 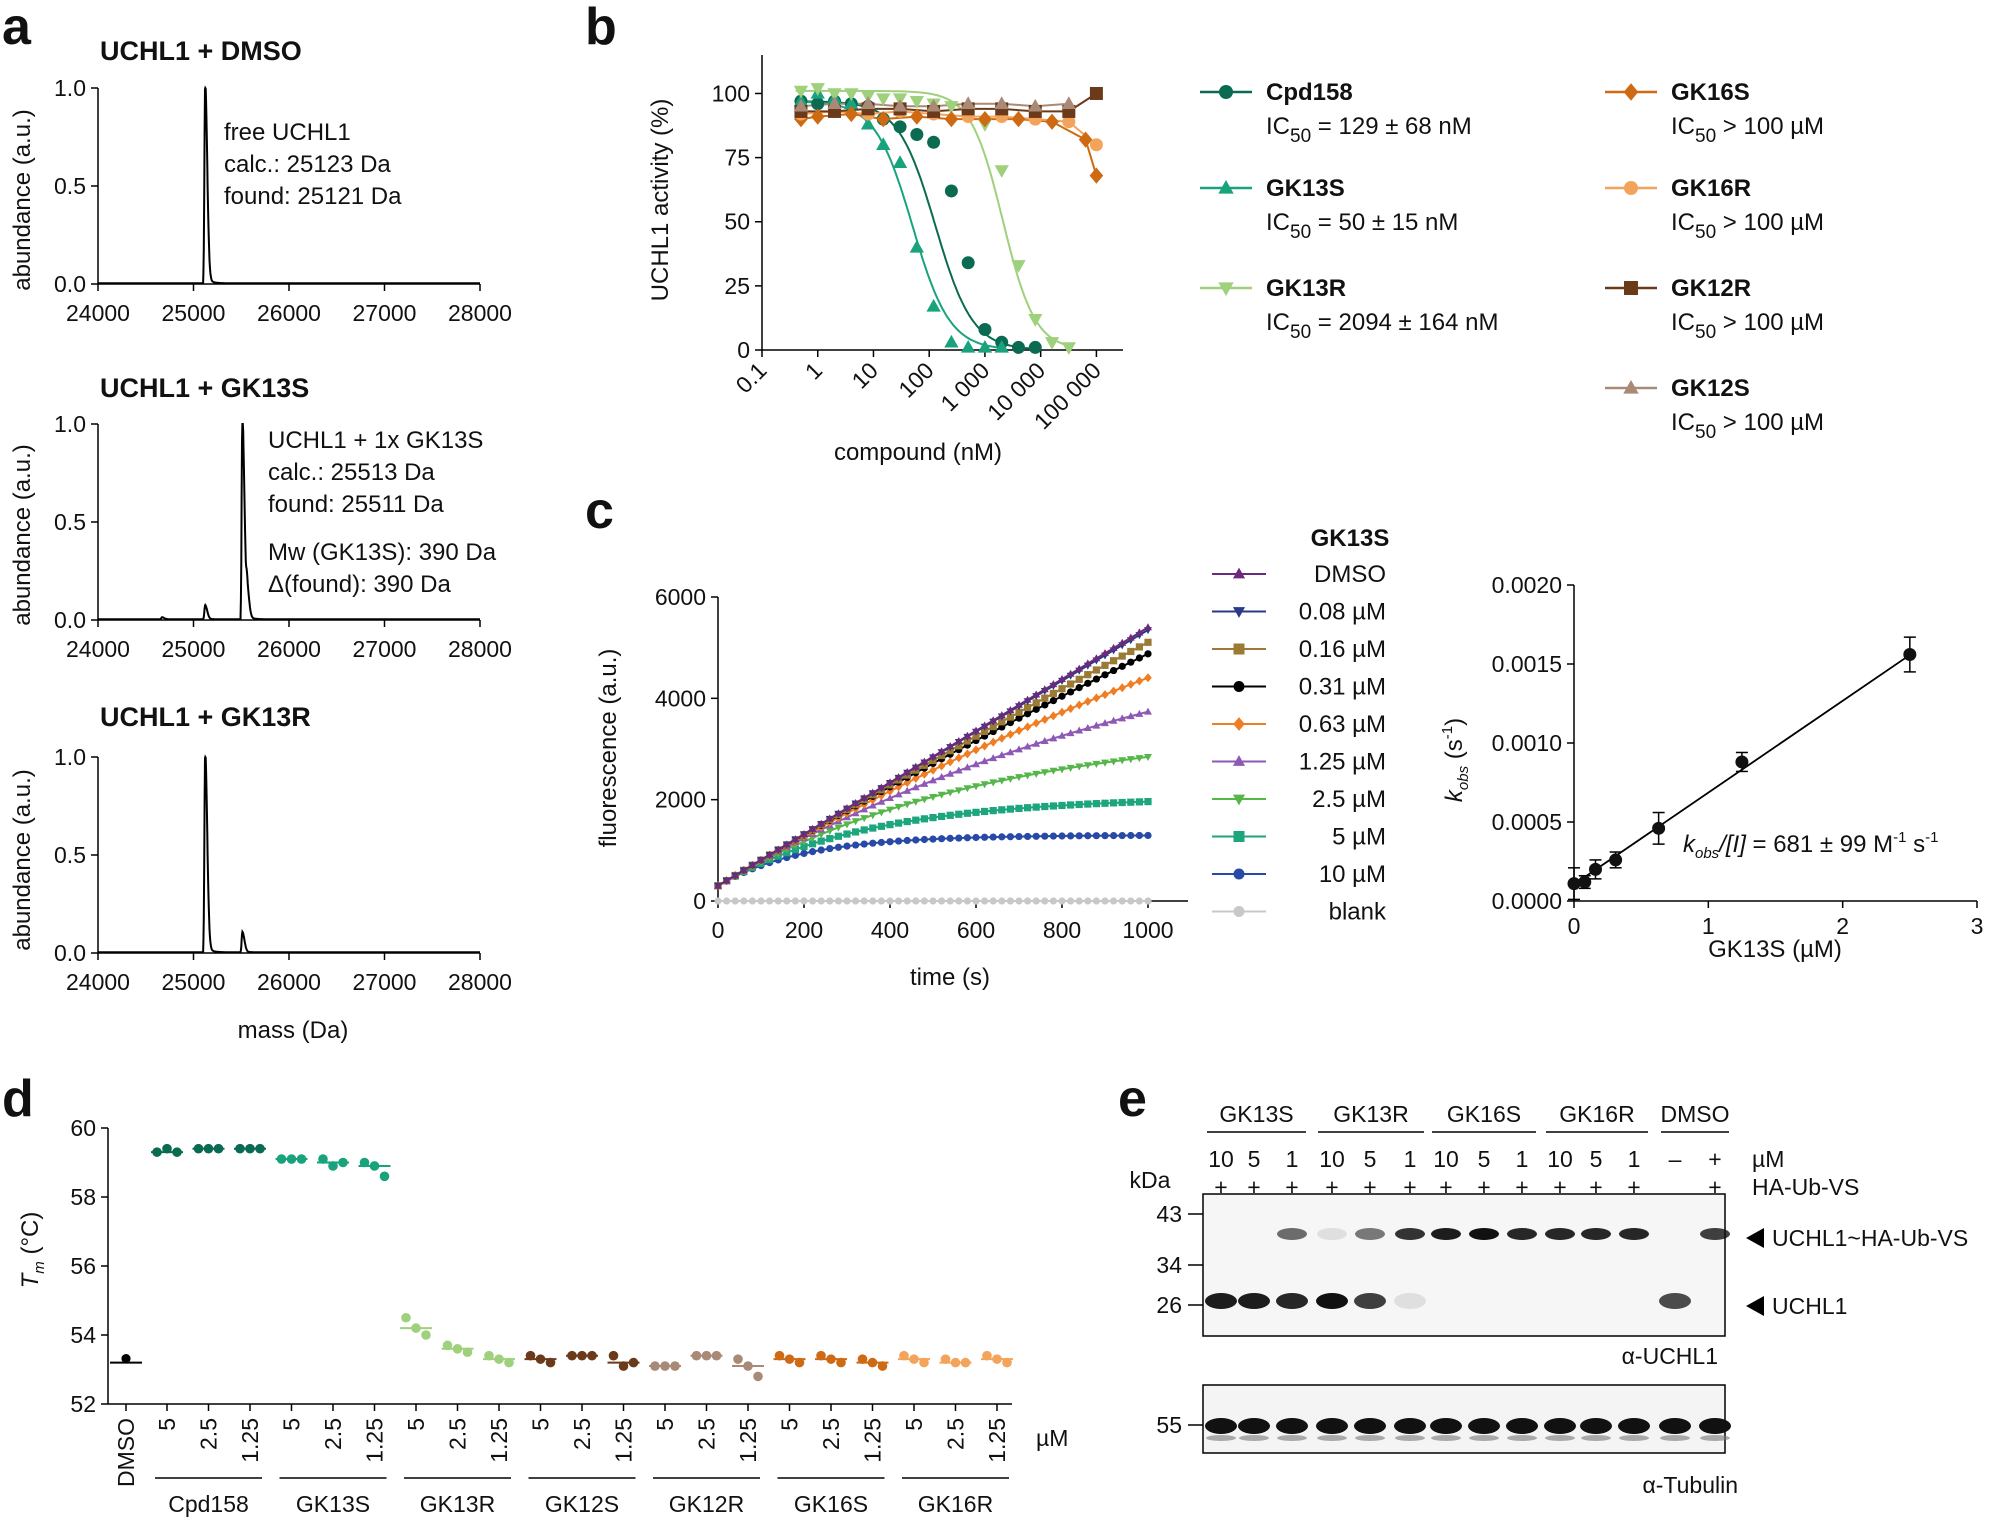 I want to click on ms-title-dmso: UCHL1 + DMSO, so click(x=201, y=51).